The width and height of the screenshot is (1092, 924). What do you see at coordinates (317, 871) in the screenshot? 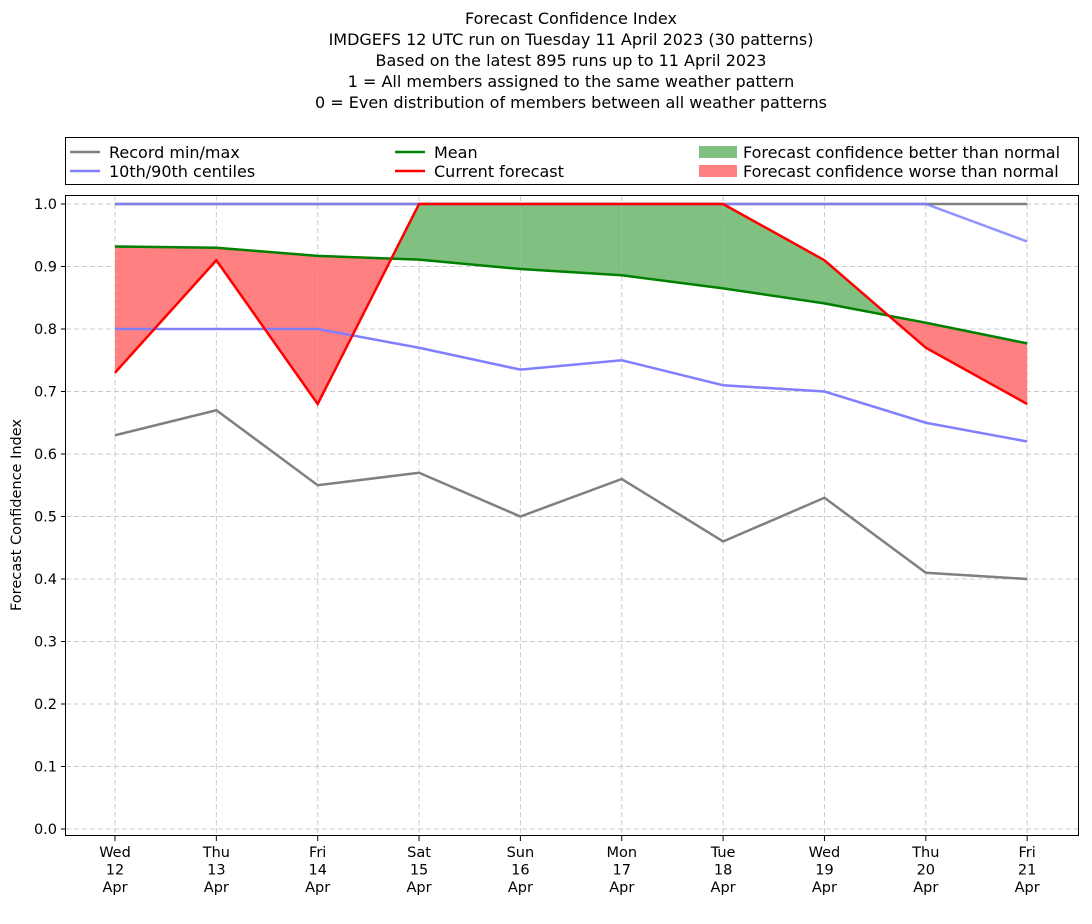
I see `x-tick-label: 14` at bounding box center [317, 871].